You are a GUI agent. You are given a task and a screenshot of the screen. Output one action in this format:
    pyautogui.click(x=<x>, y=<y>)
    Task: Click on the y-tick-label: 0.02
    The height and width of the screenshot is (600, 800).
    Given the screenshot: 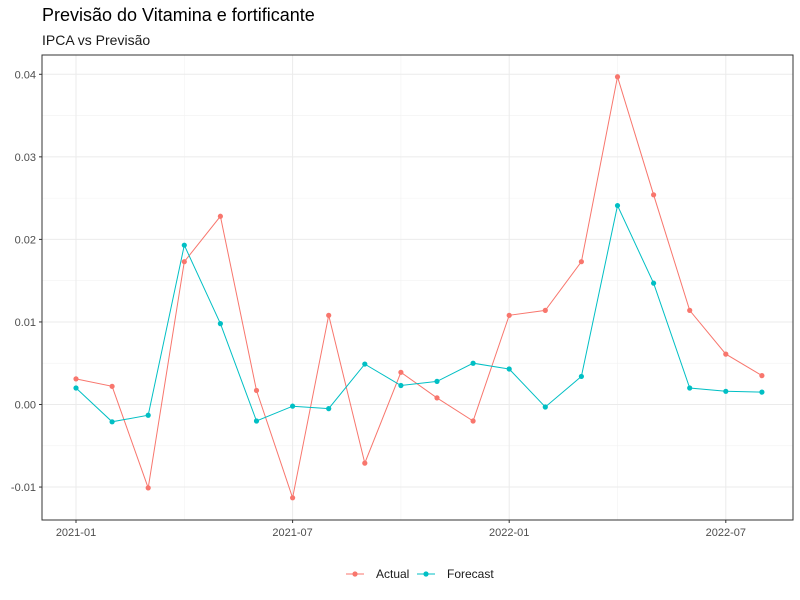 What is the action you would take?
    pyautogui.click(x=25, y=240)
    